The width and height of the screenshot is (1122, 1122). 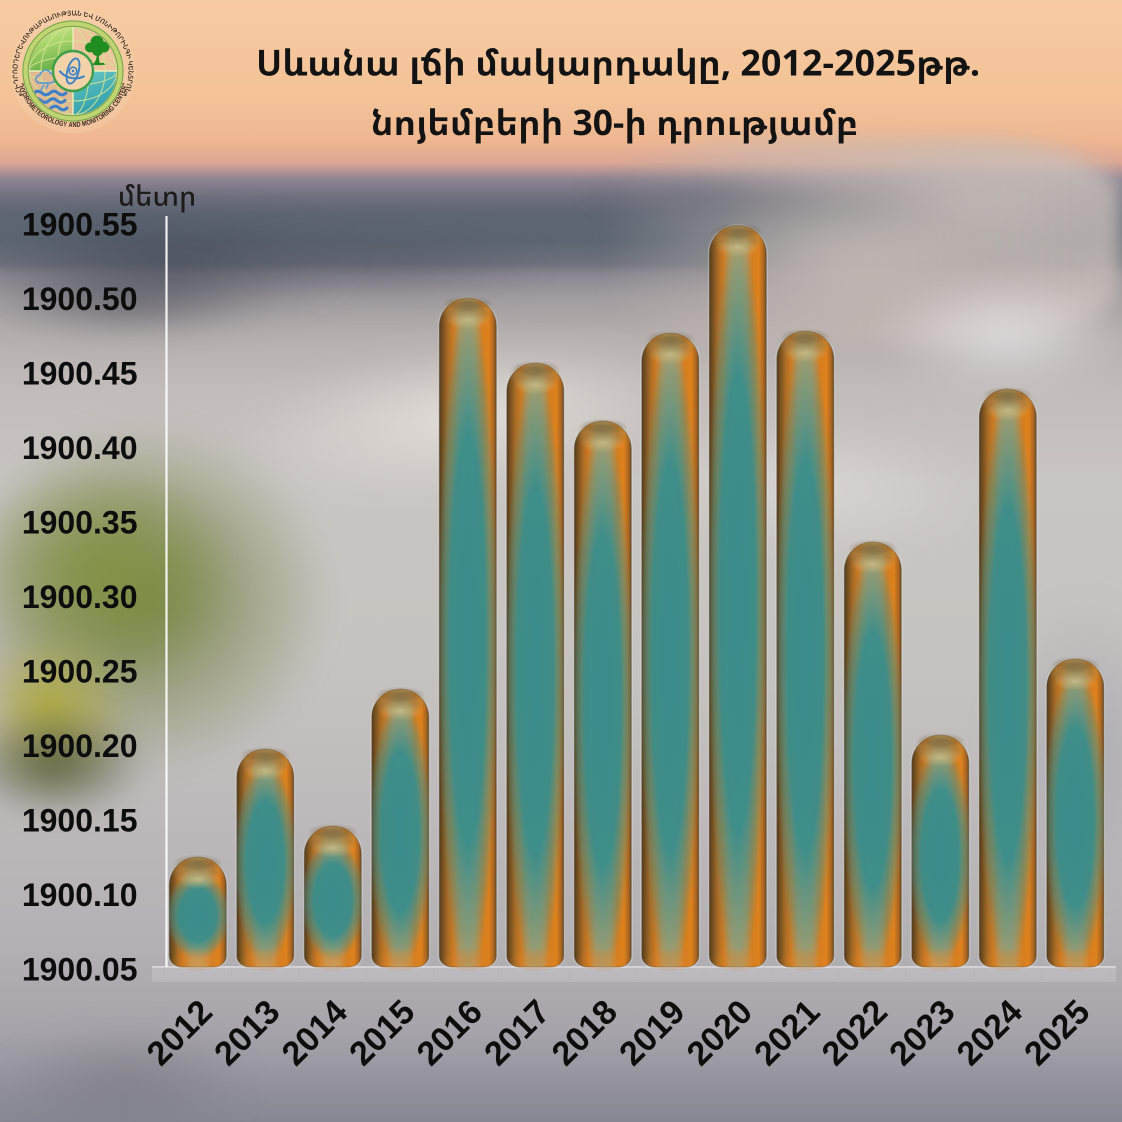 I want to click on svg-text: 1900.55, so click(x=80, y=225).